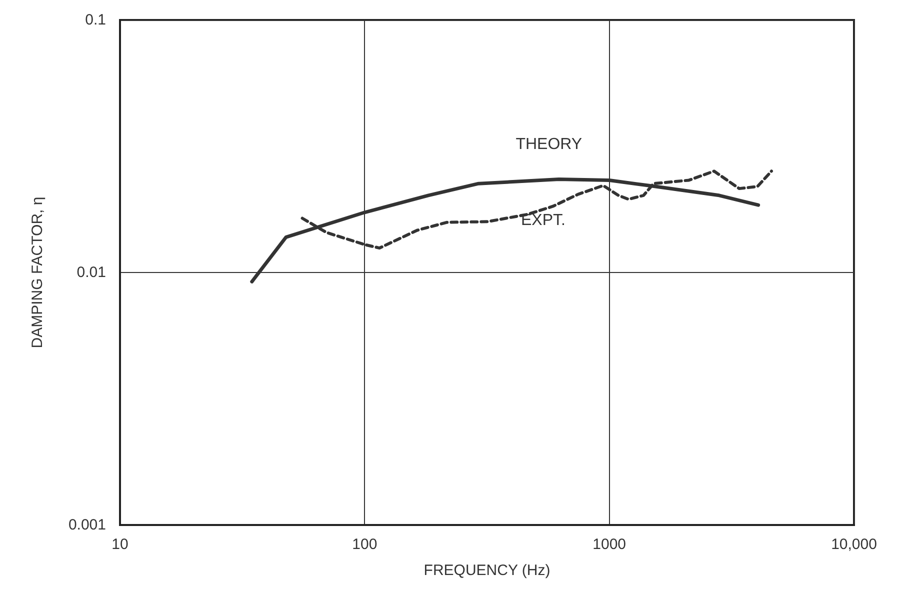  I want to click on y-axis-title: DAMPING FACTOR, η, so click(37, 272).